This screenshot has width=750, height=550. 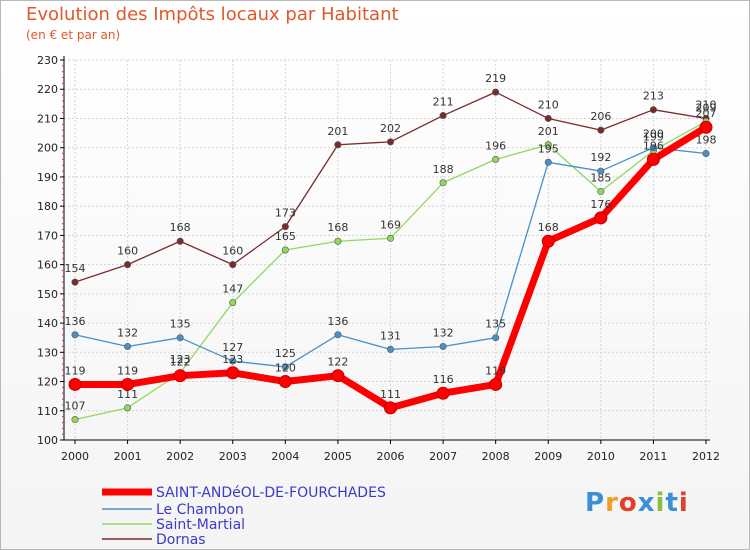 I want to click on y-tick-label: 210, so click(x=47, y=118).